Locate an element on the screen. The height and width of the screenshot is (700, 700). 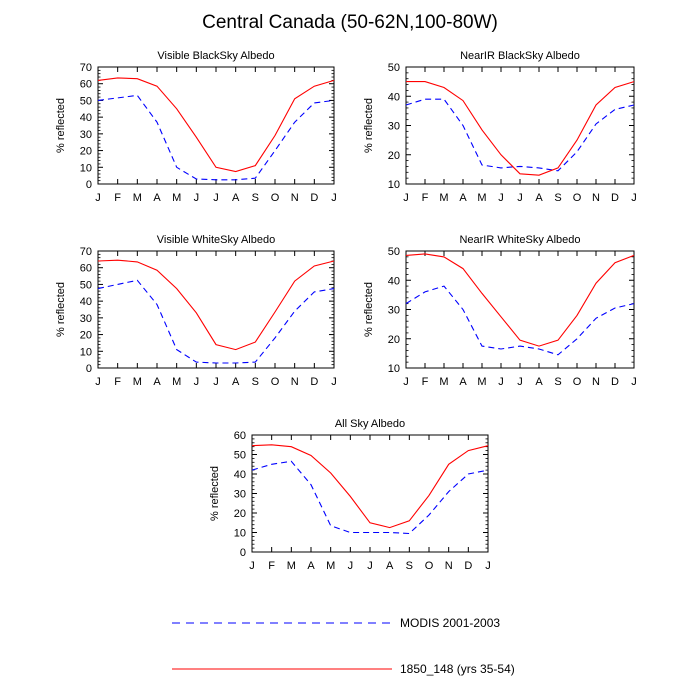
legend-item-1: MODIS 2001-2003 is located at coordinates (336, 623).